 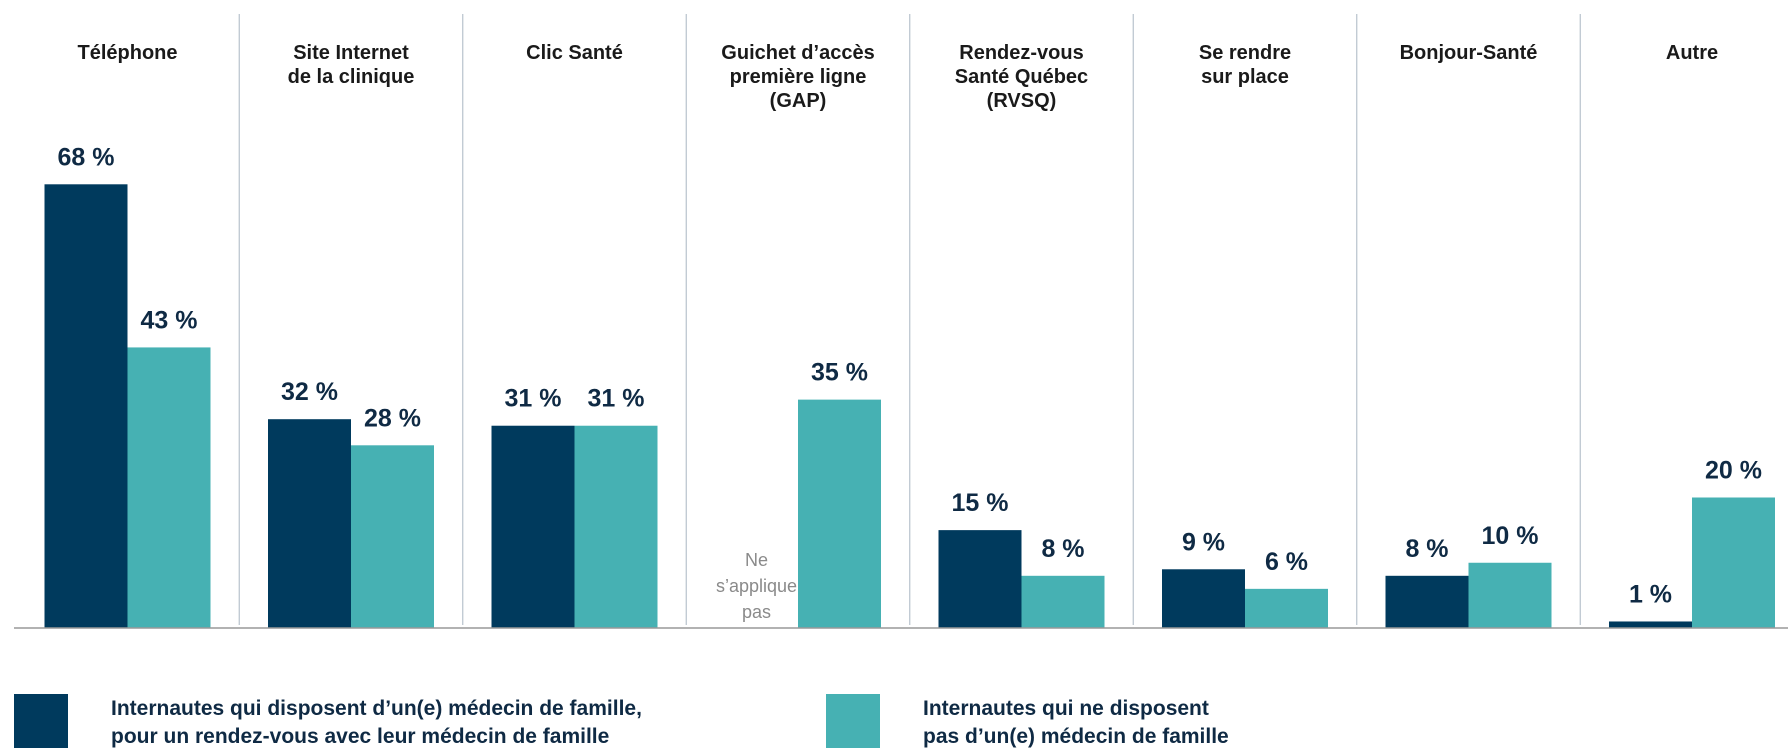 What do you see at coordinates (1286, 561) in the screenshot?
I see `value-label: 6 %` at bounding box center [1286, 561].